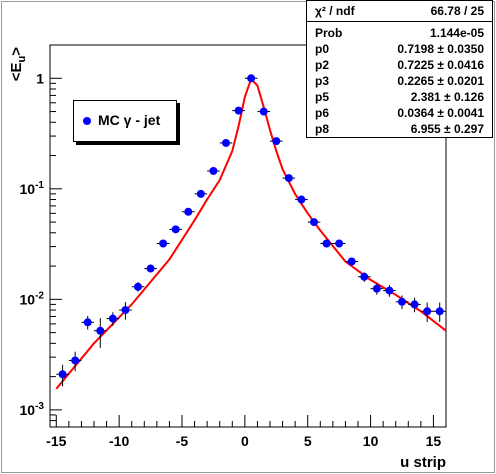  What do you see at coordinates (371, 441) in the screenshot?
I see `x-tick-label: 10` at bounding box center [371, 441].